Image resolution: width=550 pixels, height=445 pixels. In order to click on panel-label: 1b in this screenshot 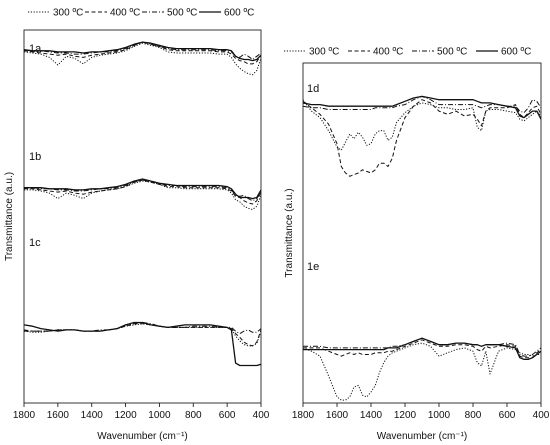, I will do `click(35, 157)`.